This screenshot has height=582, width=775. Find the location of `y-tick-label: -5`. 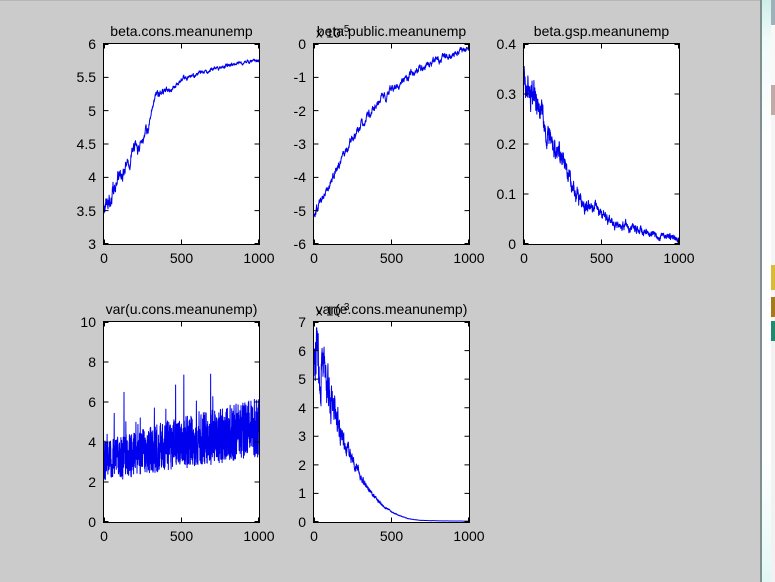

y-tick-label: -5 is located at coordinates (299, 210).